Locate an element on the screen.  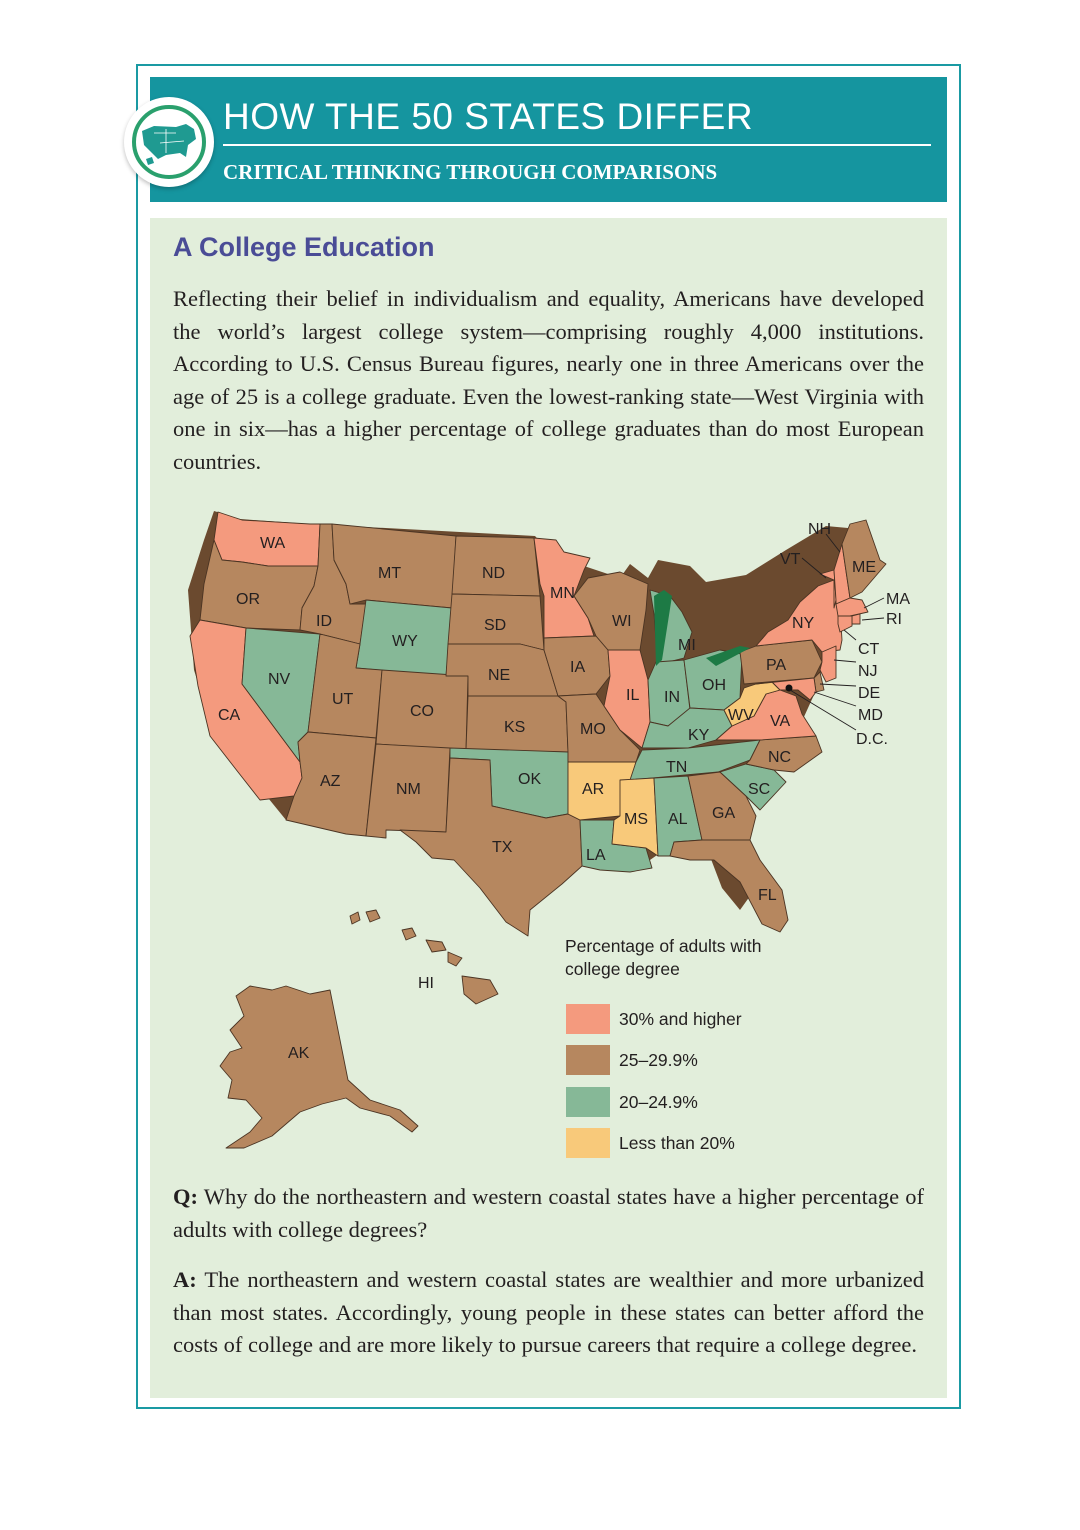
state-mo is located at coordinates (599, 728).